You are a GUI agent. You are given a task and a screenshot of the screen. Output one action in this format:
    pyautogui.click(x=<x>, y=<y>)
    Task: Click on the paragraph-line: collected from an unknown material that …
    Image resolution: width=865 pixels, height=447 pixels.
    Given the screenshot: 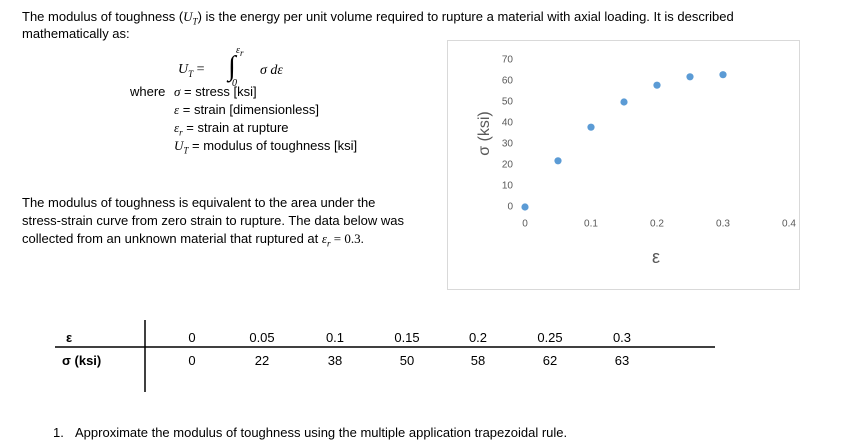 What is the action you would take?
    pyautogui.click(x=193, y=241)
    